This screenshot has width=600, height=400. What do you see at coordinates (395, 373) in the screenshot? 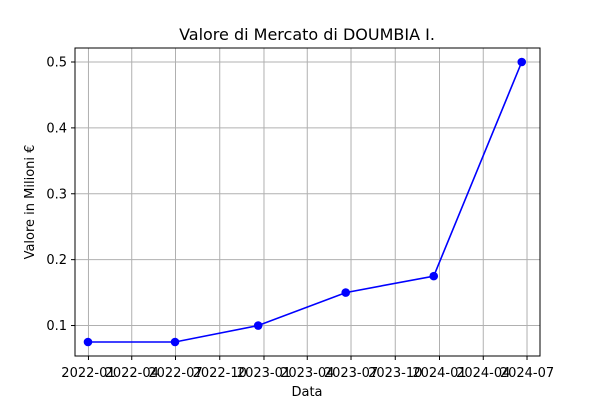
I see `x-tick-label: 2023-10` at bounding box center [395, 373].